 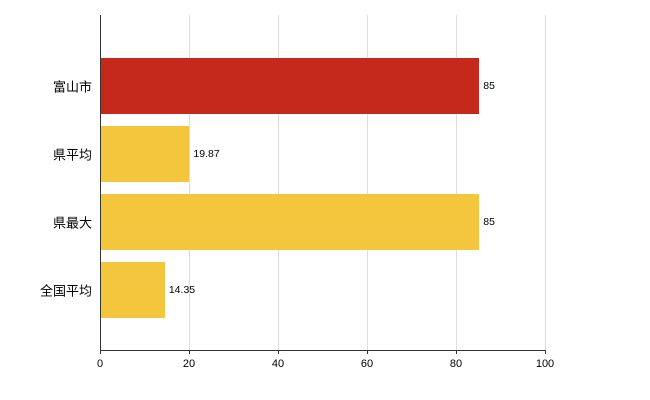 What do you see at coordinates (545, 364) in the screenshot?
I see `x-tick-label: 100` at bounding box center [545, 364].